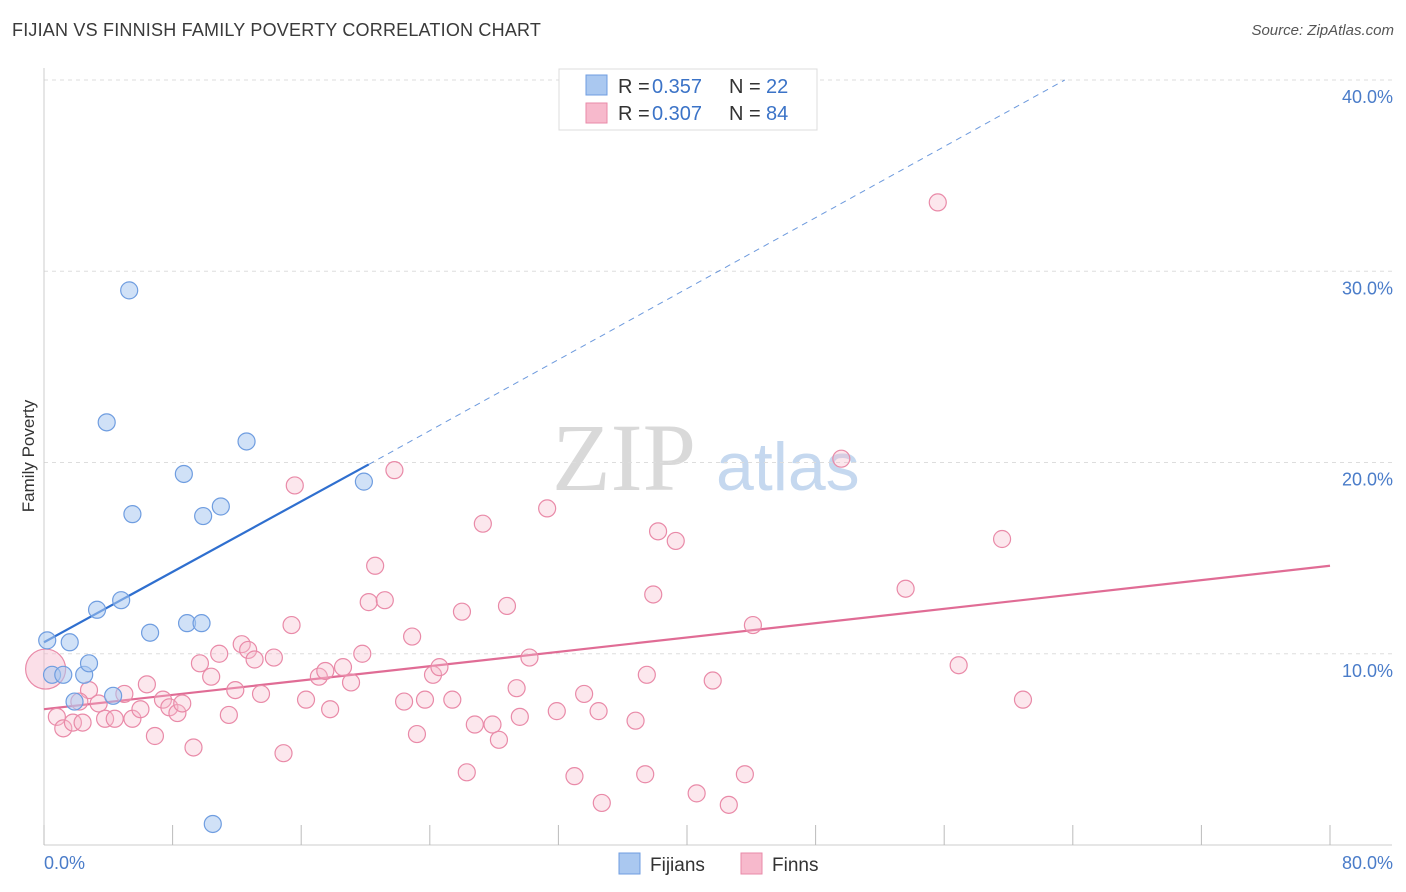 The height and width of the screenshot is (892, 1406). I want to click on y-tick-labels: 10.0% 20.0% 30.0% 40.0%, so click(1367, 384).